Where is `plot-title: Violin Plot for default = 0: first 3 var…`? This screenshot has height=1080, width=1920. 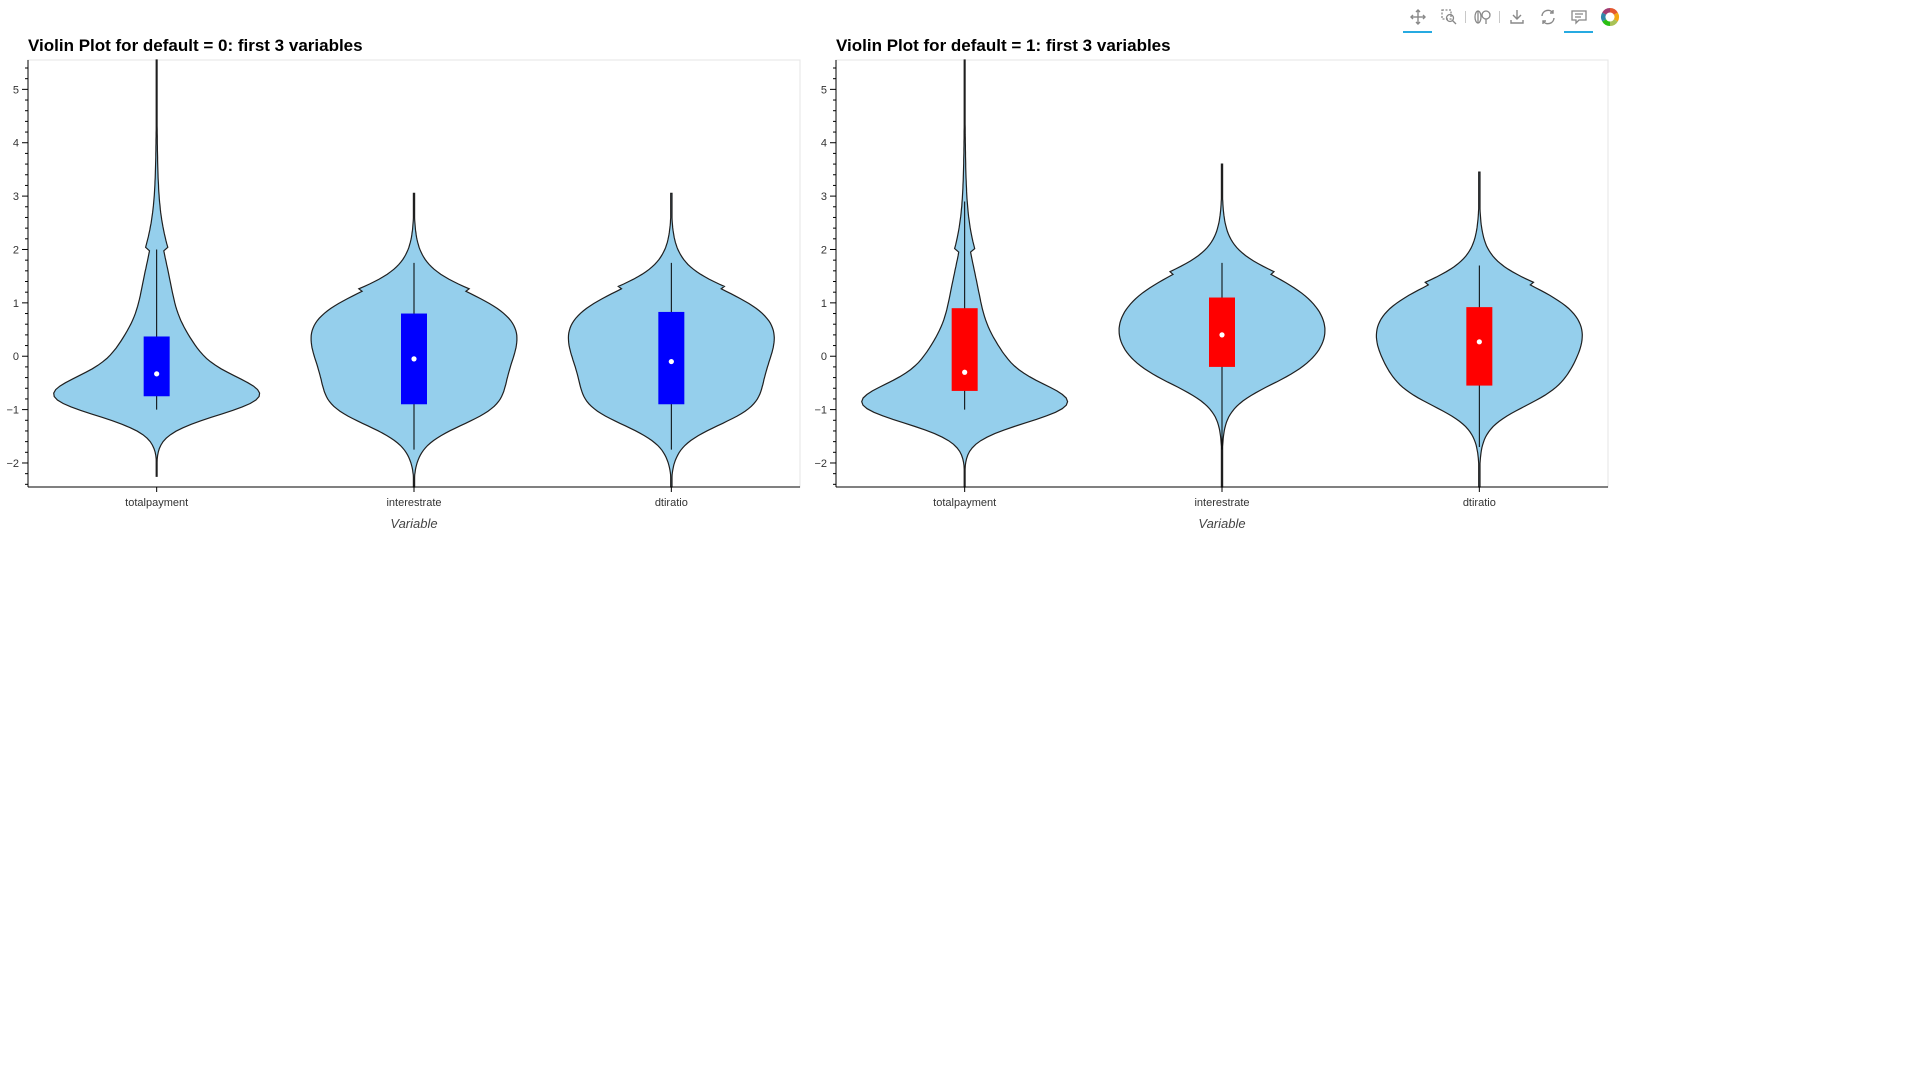 plot-title: Violin Plot for default = 0: first 3 var… is located at coordinates (195, 45).